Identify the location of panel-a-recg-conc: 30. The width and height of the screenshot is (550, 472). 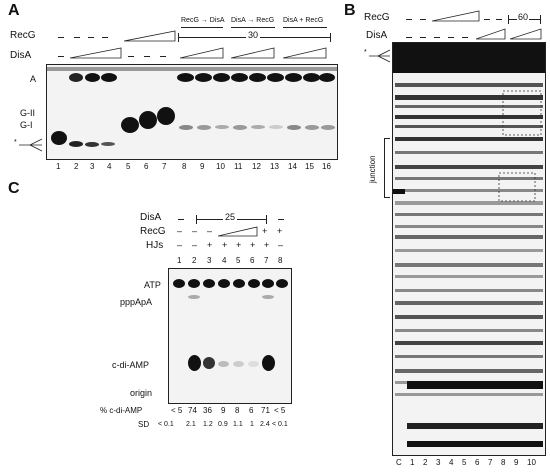
(253, 35).